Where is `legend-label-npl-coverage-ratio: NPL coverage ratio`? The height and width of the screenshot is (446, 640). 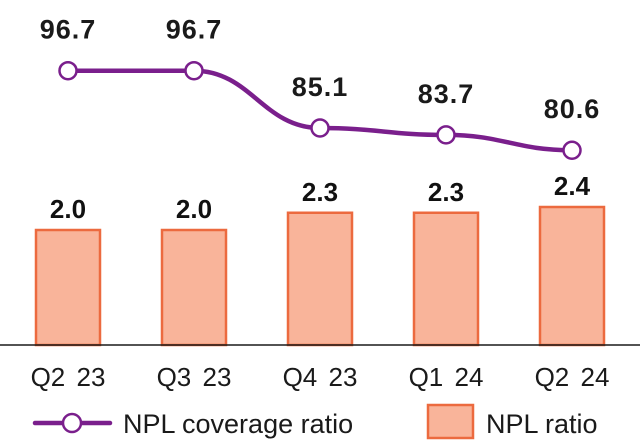 legend-label-npl-coverage-ratio: NPL coverage ratio is located at coordinates (238, 424).